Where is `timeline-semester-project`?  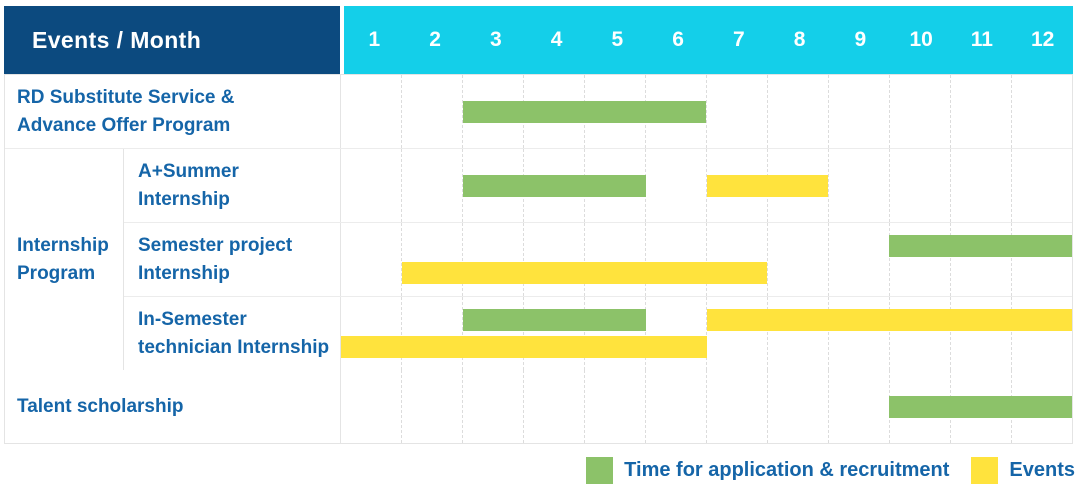 timeline-semester-project is located at coordinates (706, 259).